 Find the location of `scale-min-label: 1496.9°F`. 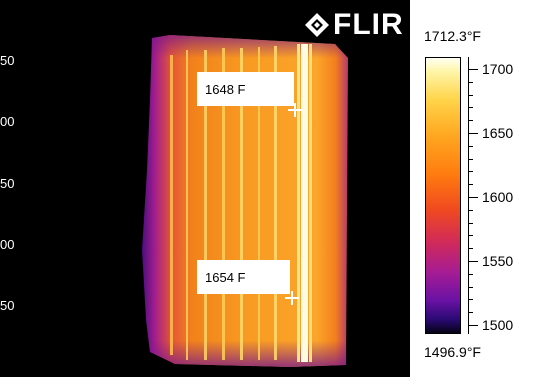

scale-min-label: 1496.9°F is located at coordinates (452, 352).